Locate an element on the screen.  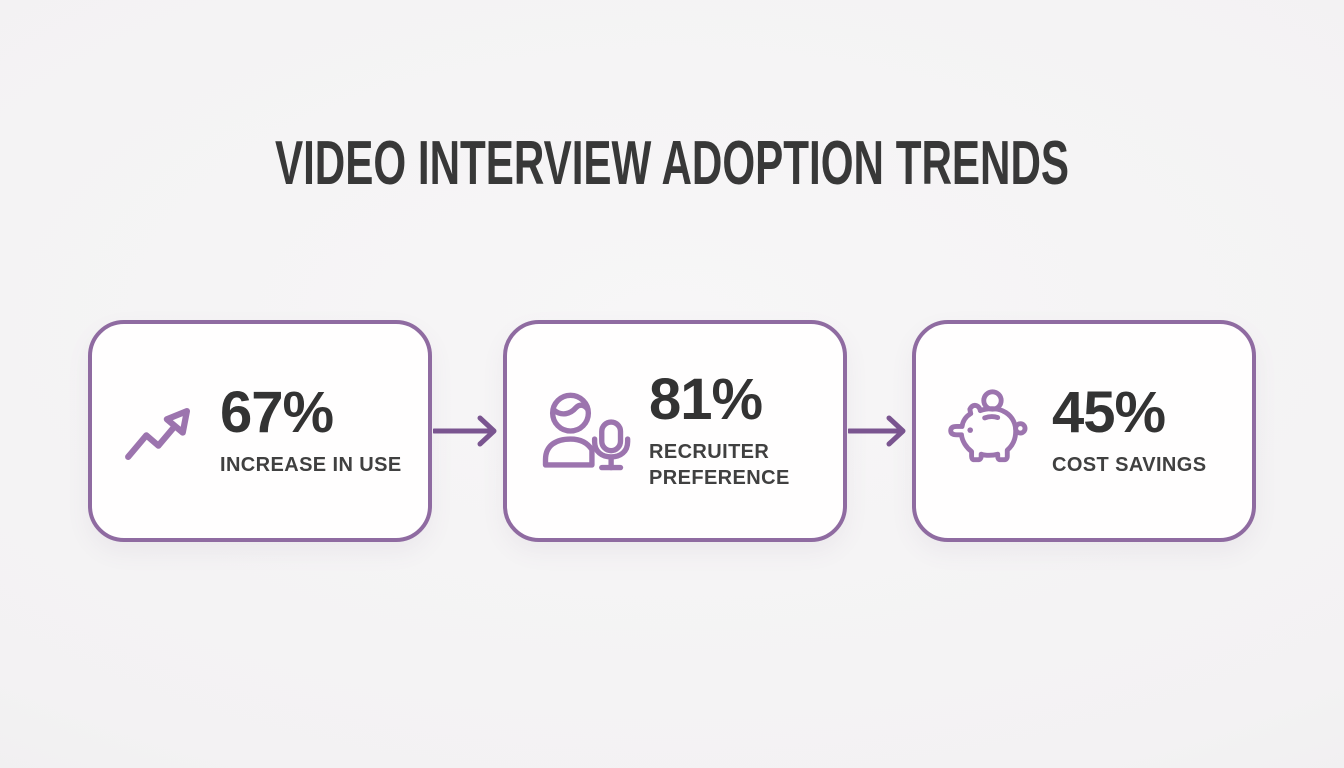
stat-card-cost-savings: 45% COST SAVINGS is located at coordinates (1084, 431).